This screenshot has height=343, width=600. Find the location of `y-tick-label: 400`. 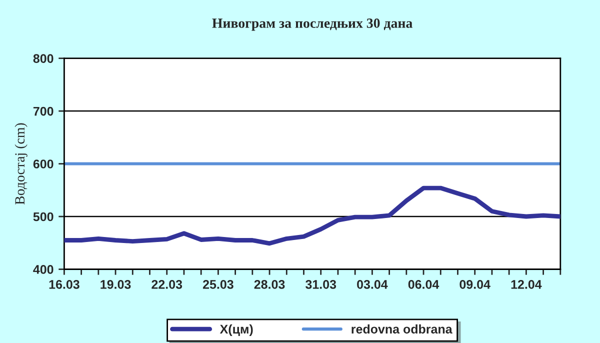

y-tick-label: 400 is located at coordinates (43, 269).